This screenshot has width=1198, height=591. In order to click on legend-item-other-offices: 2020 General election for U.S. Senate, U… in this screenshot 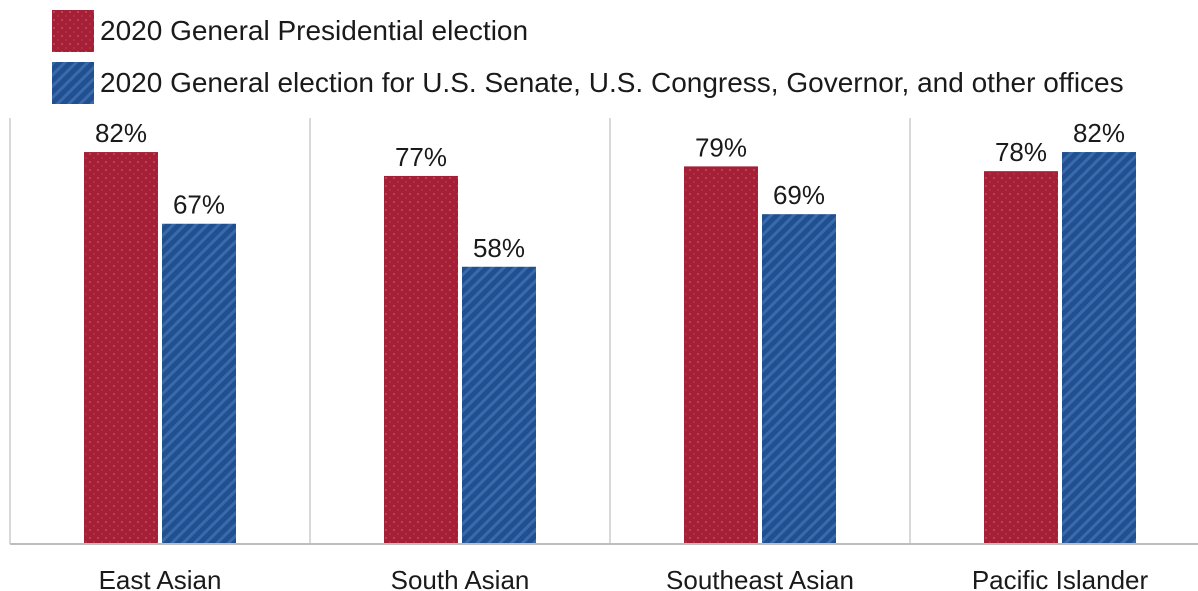, I will do `click(588, 83)`.